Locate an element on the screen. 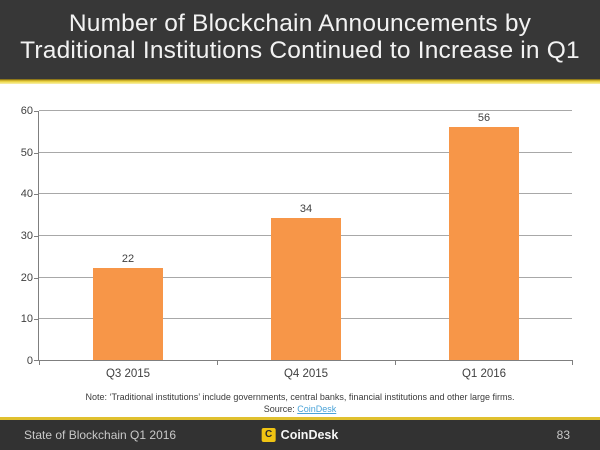 This screenshot has height=450, width=600. x-category-label: Q4 2015 is located at coordinates (306, 374).